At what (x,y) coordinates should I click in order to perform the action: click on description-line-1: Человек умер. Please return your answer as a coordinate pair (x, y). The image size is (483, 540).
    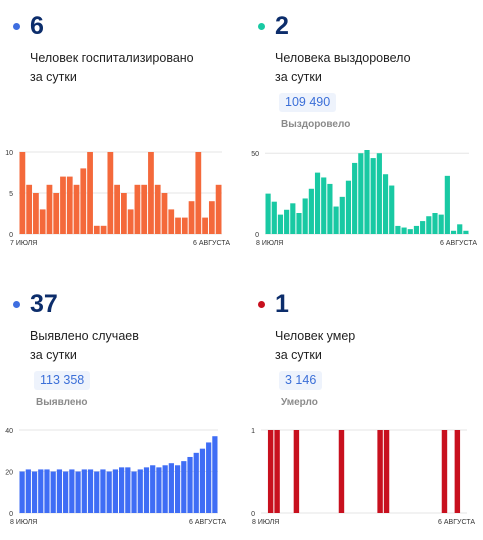
    Looking at the image, I should click on (315, 336).